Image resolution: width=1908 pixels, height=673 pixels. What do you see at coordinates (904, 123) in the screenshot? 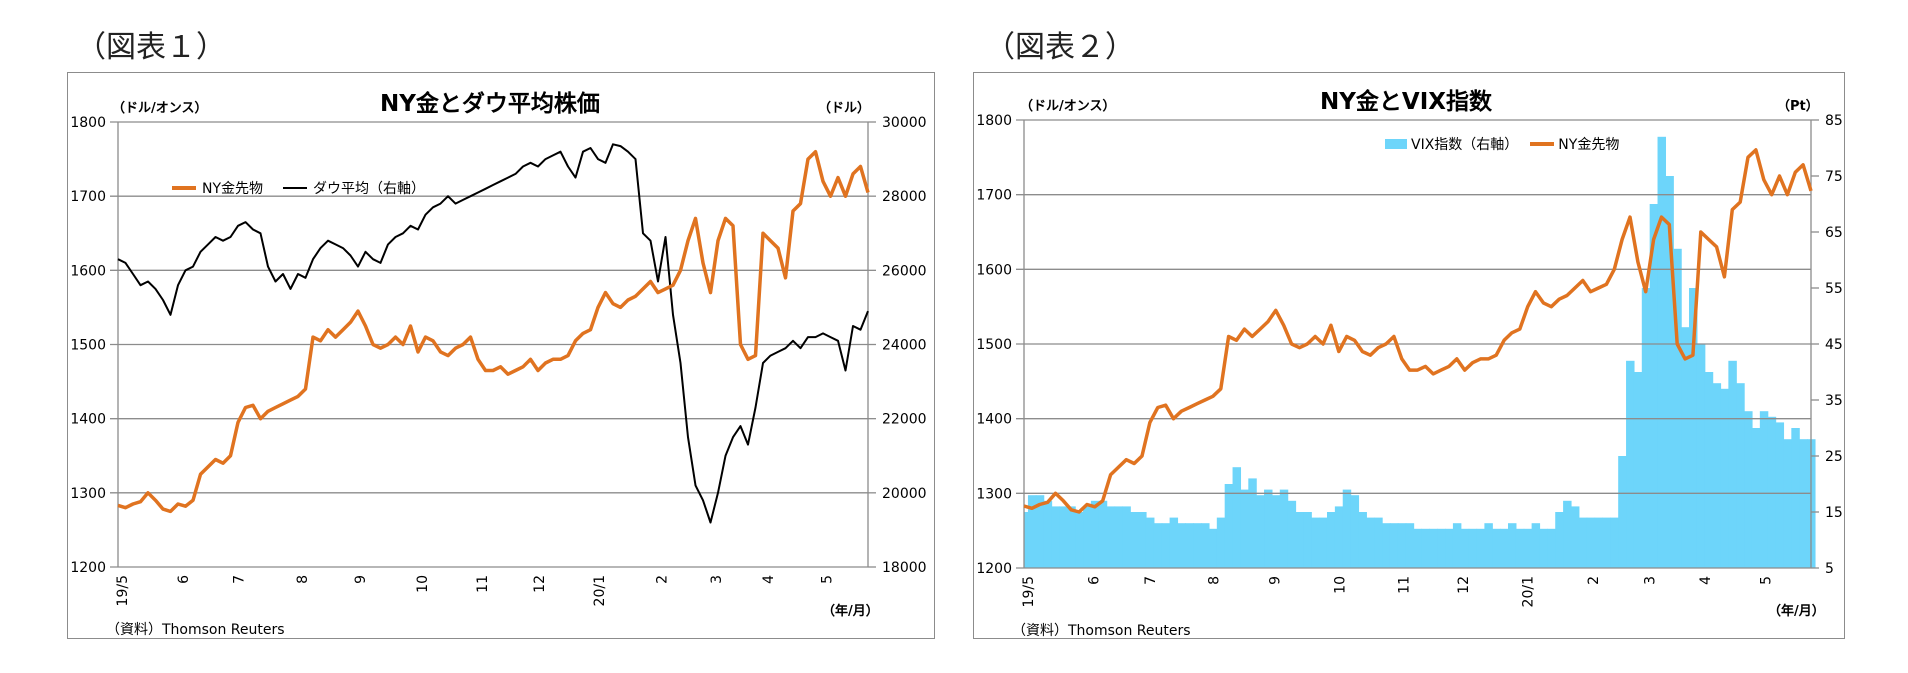
I see `right-axis-tick: 30000` at bounding box center [904, 123].